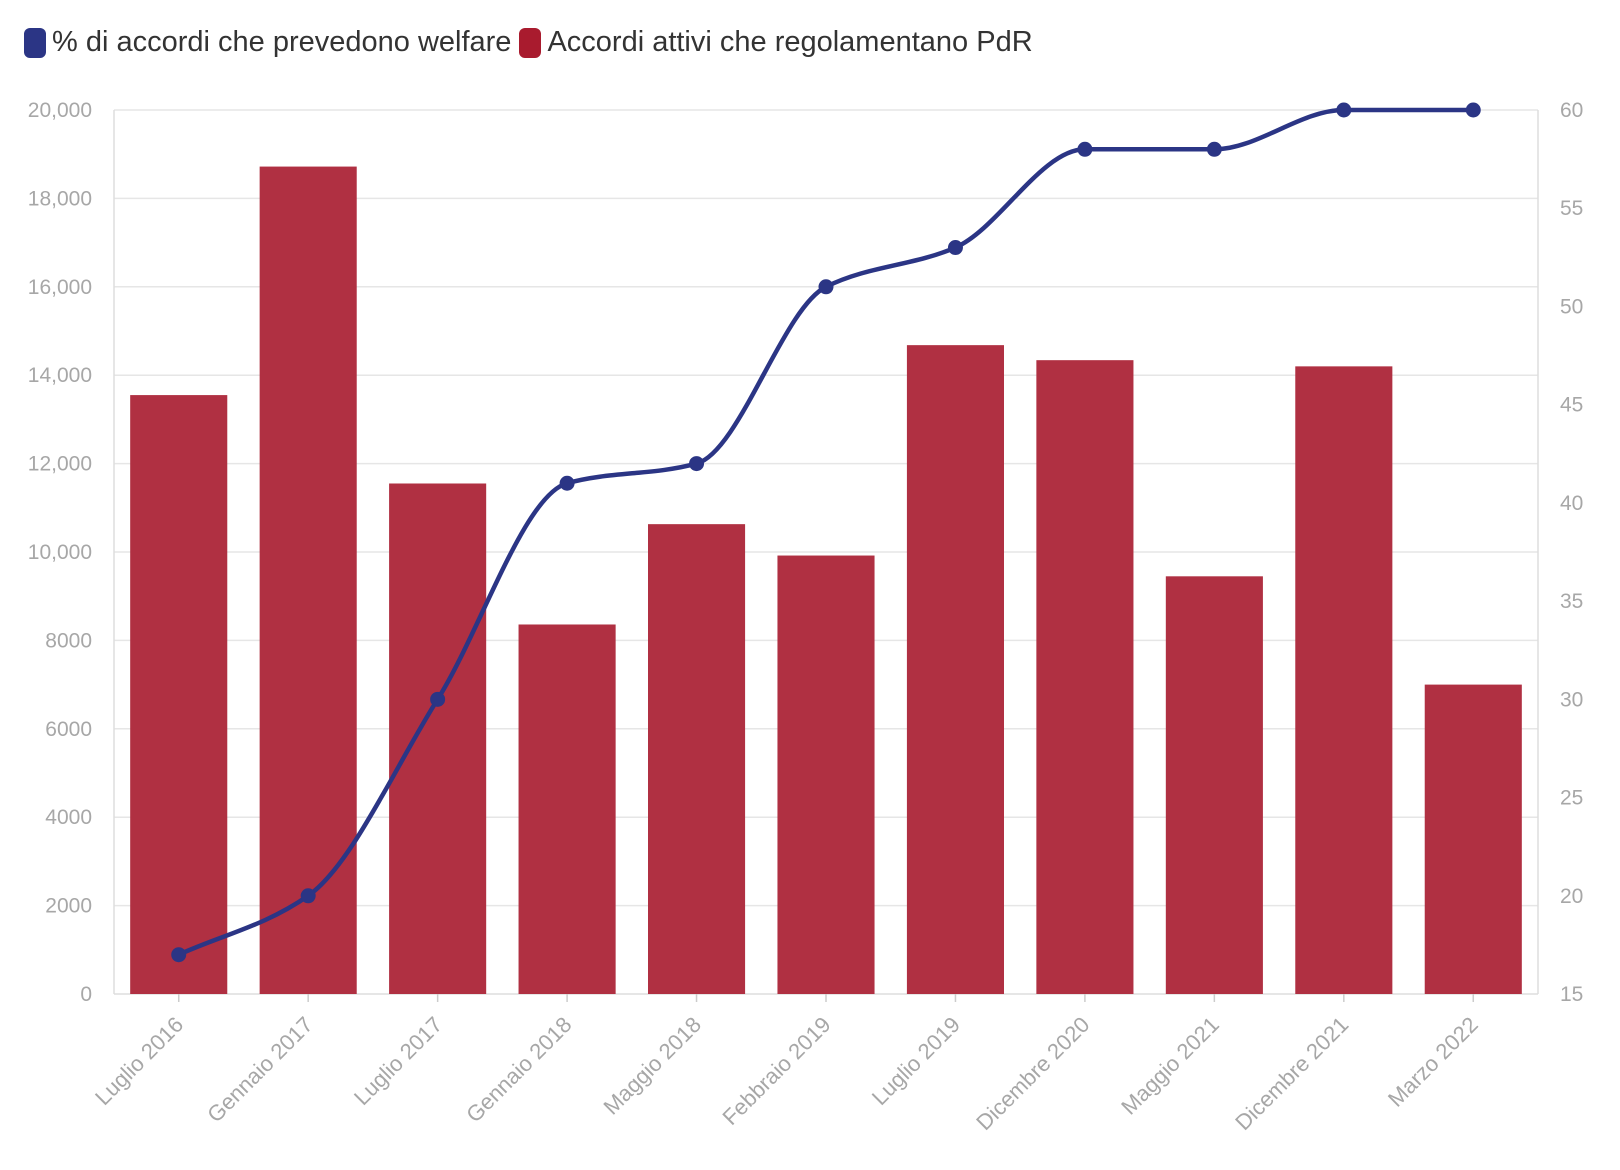 Image resolution: width=1620 pixels, height=1170 pixels. What do you see at coordinates (86, 994) in the screenshot?
I see `y-left-tick-label: 0` at bounding box center [86, 994].